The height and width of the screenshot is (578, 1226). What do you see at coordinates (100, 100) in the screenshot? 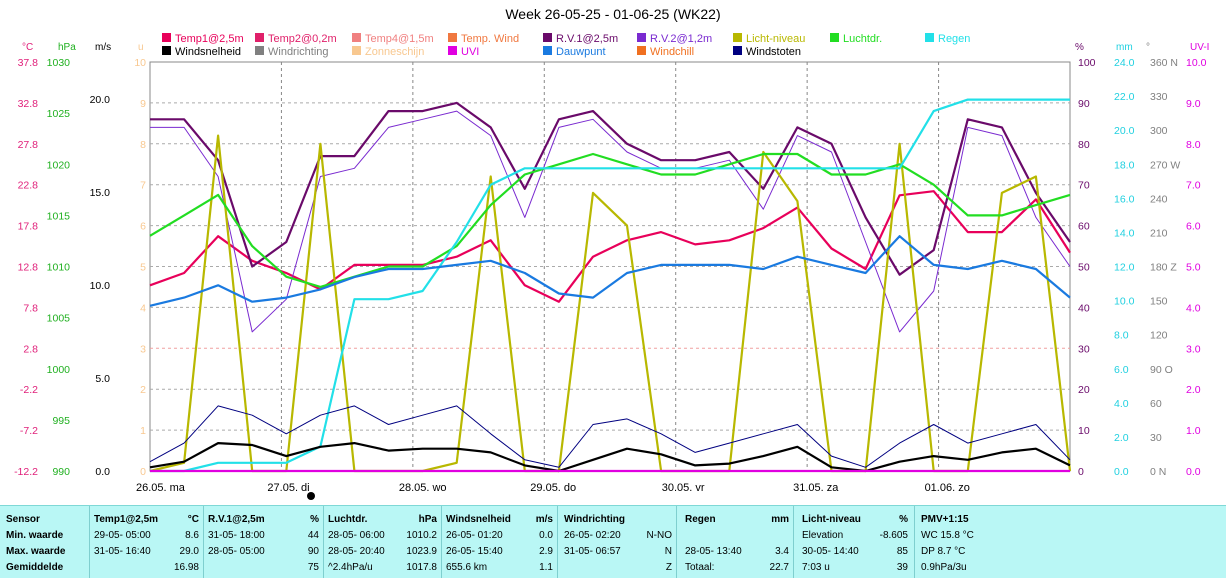
I see `axis-tick-wind: 20.0` at bounding box center [100, 100].